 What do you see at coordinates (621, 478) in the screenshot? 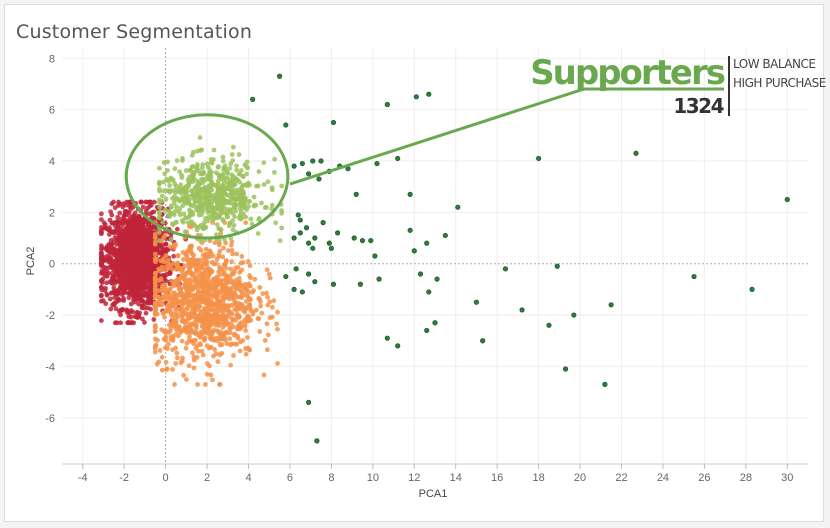
I see `x-tick-label: 22` at bounding box center [621, 478].